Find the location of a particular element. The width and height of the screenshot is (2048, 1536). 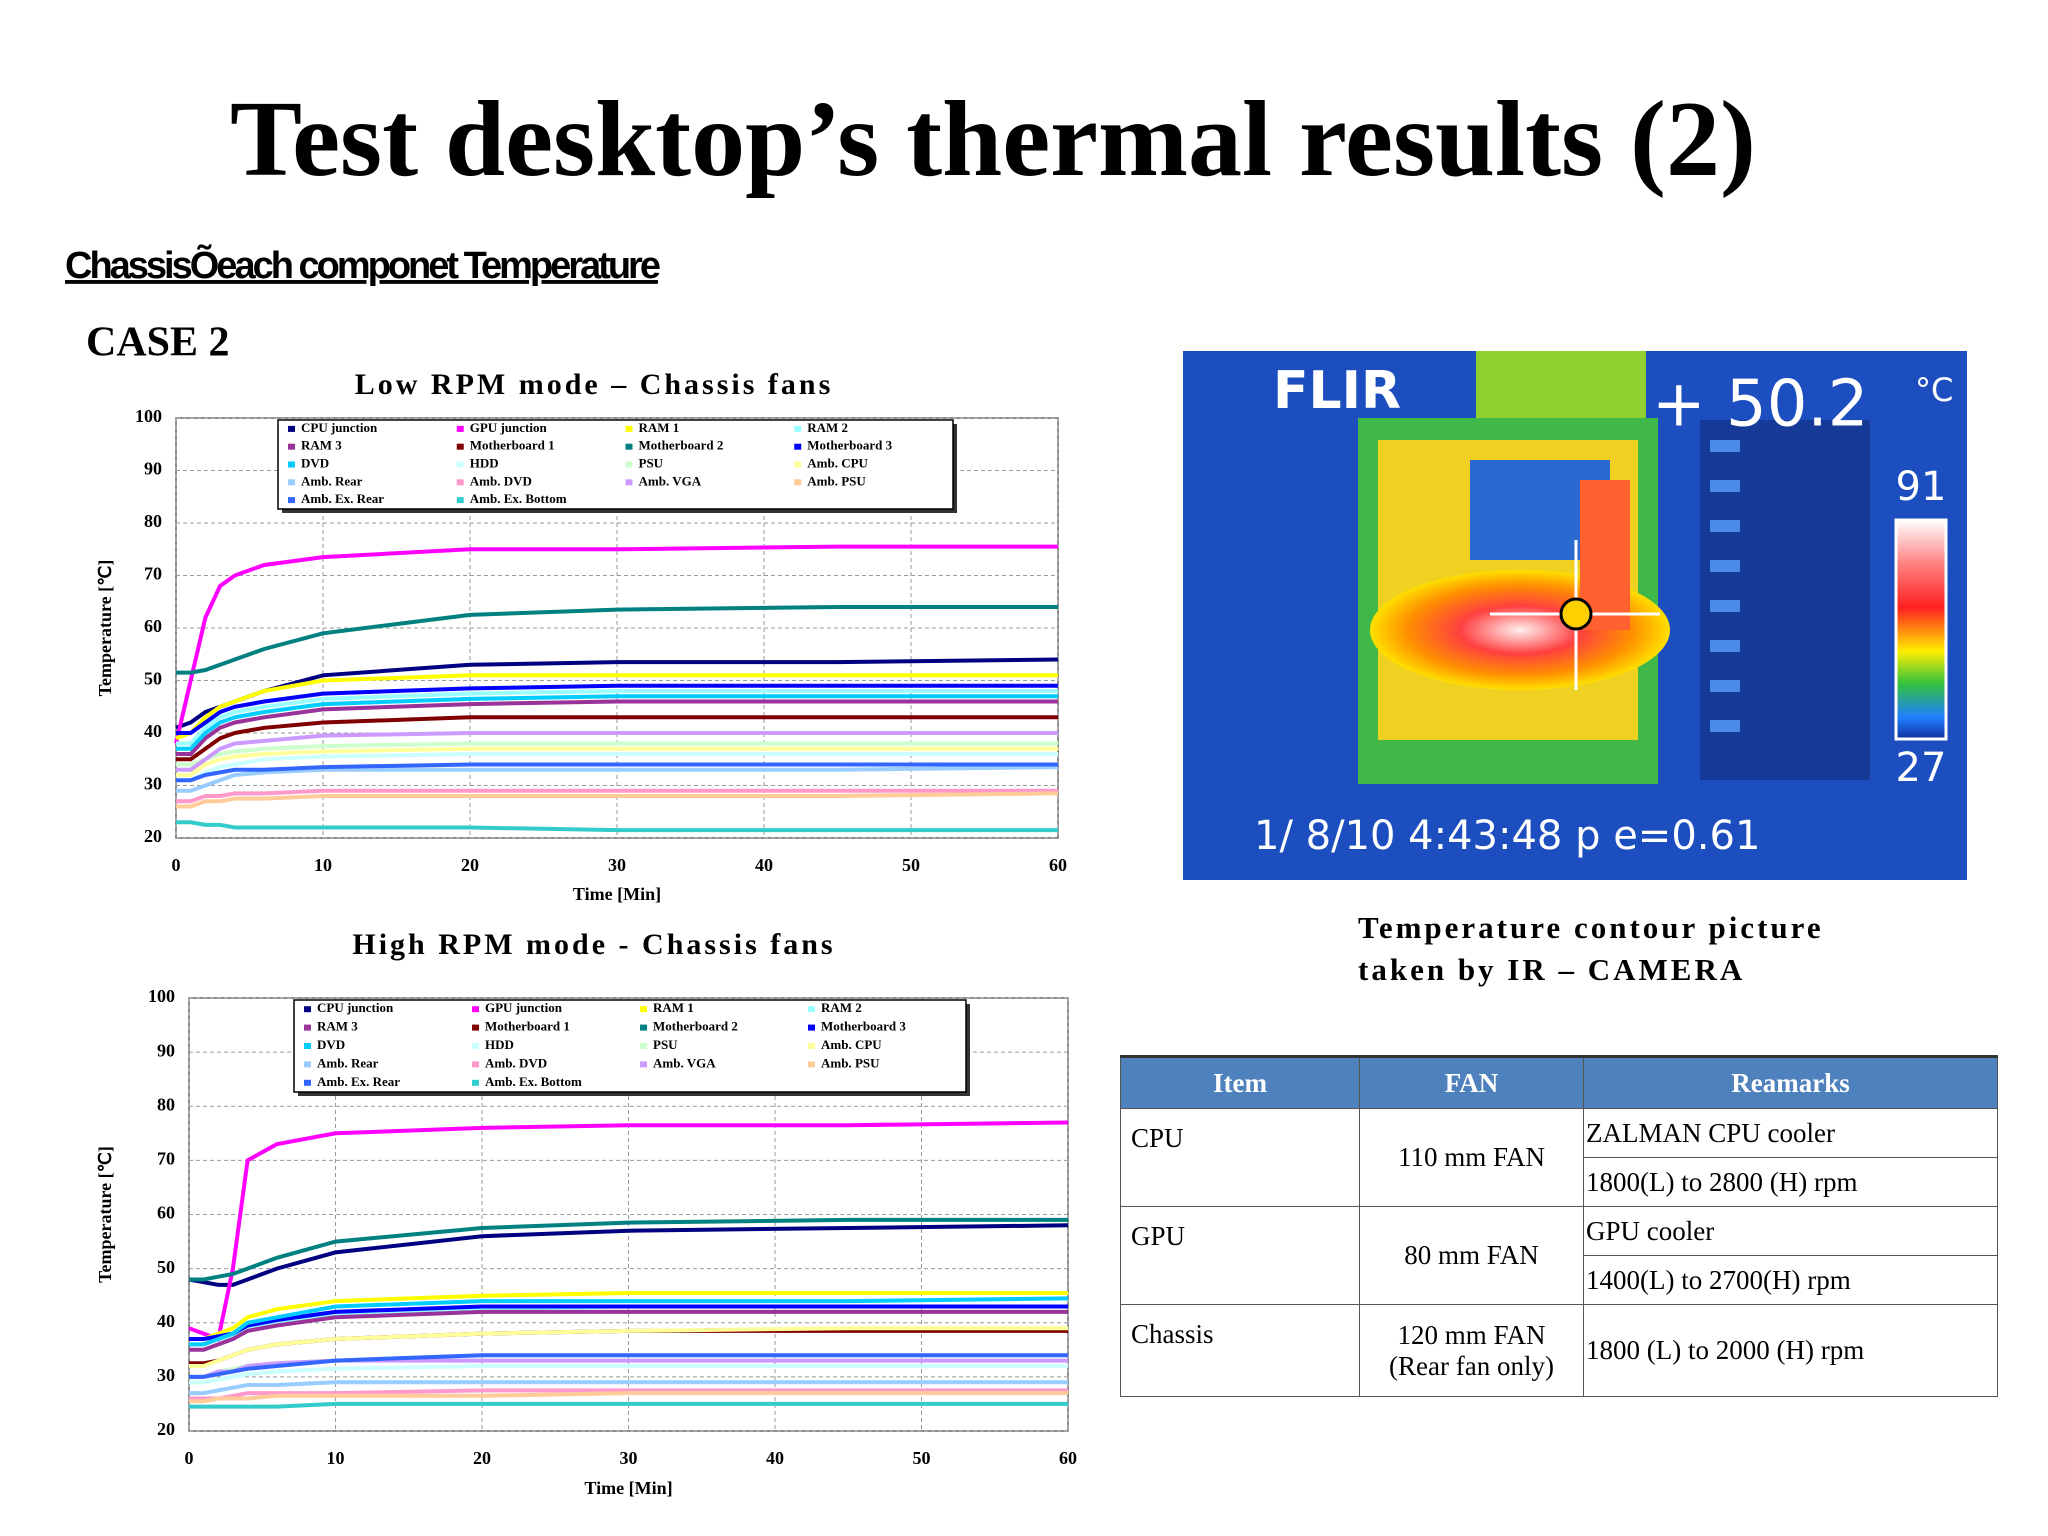

fan-cell: 110 mm FAN is located at coordinates (1471, 1157).